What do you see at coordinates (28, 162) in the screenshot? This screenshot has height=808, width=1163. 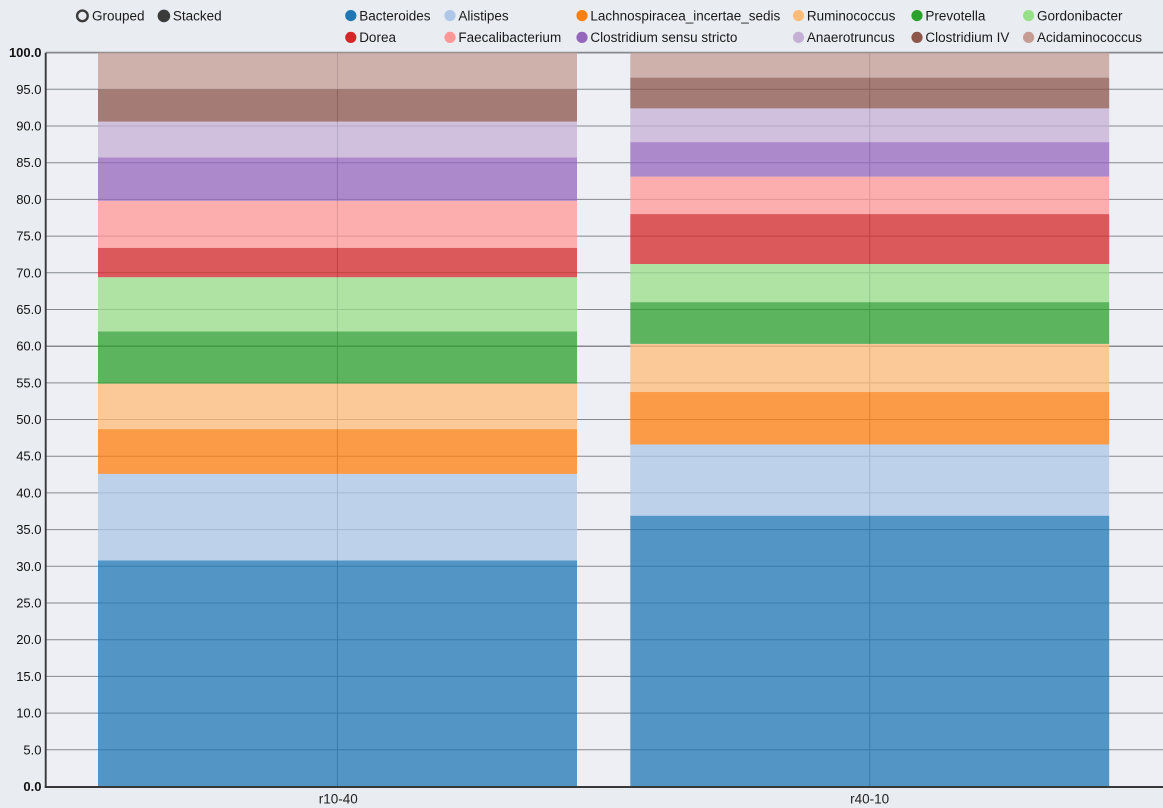 I see `svg-text: 85.0` at bounding box center [28, 162].